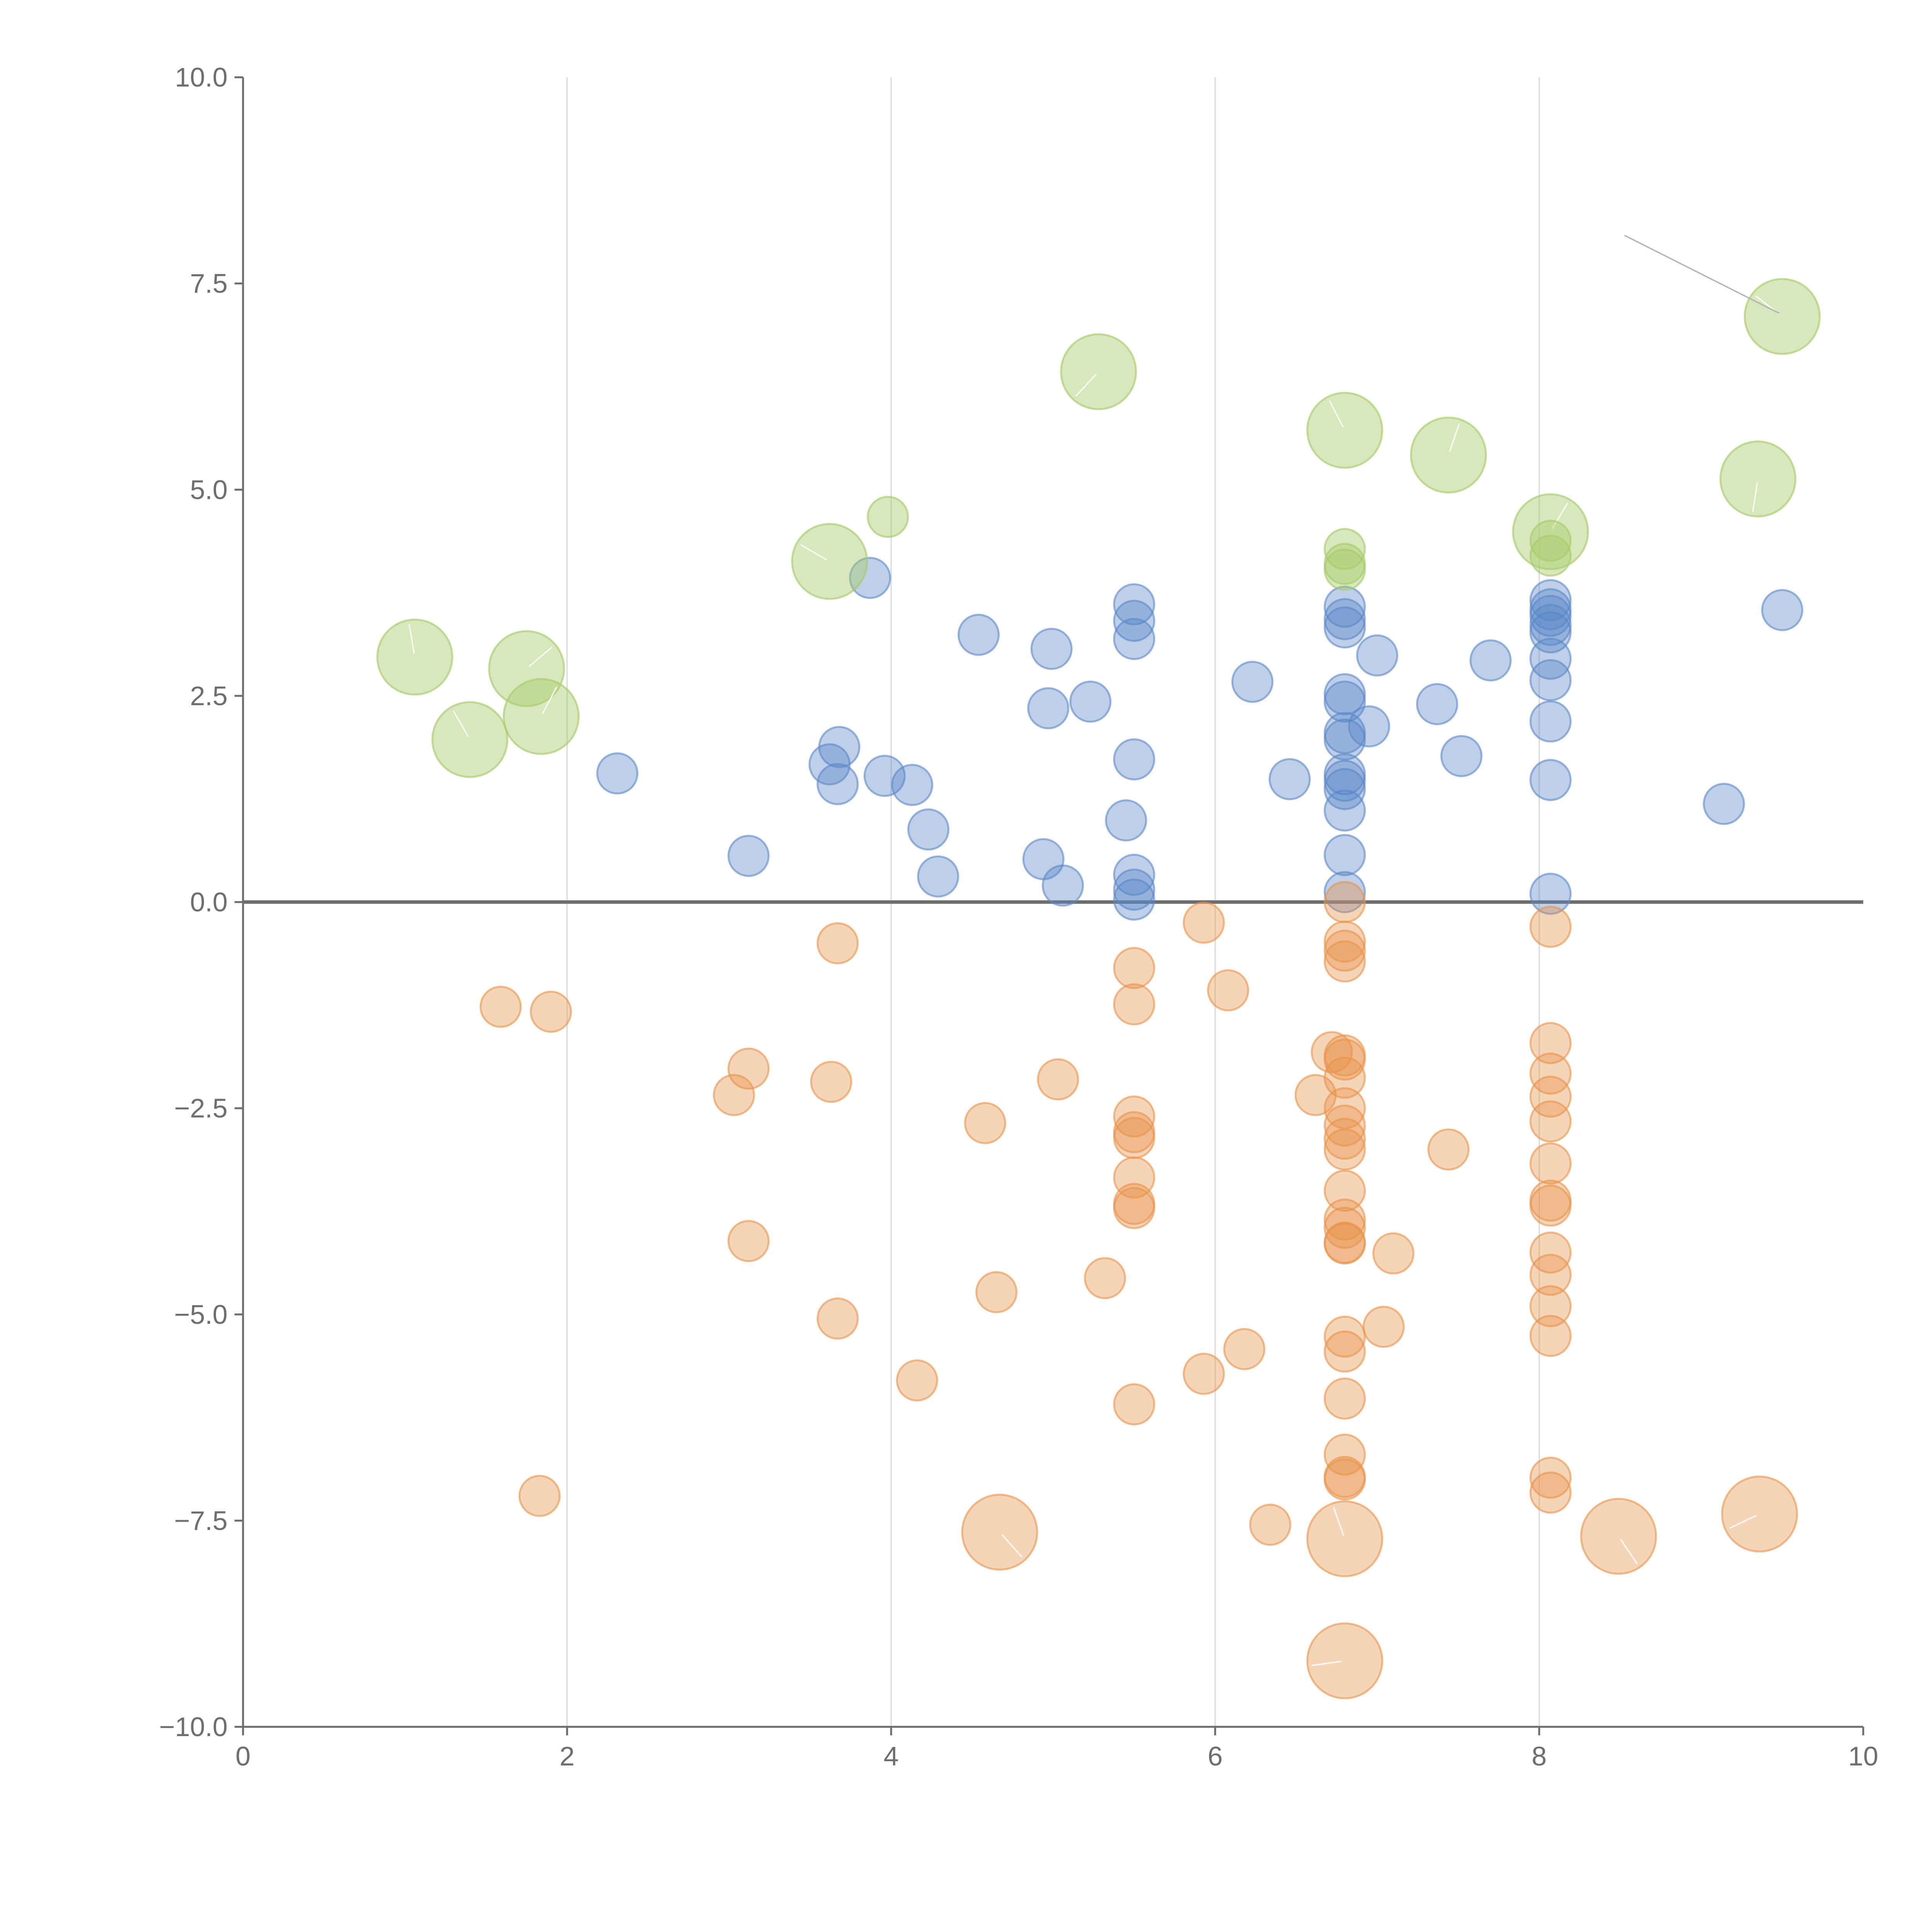  What do you see at coordinates (1863, 1756) in the screenshot?
I see `x-tick-label: 10` at bounding box center [1863, 1756].